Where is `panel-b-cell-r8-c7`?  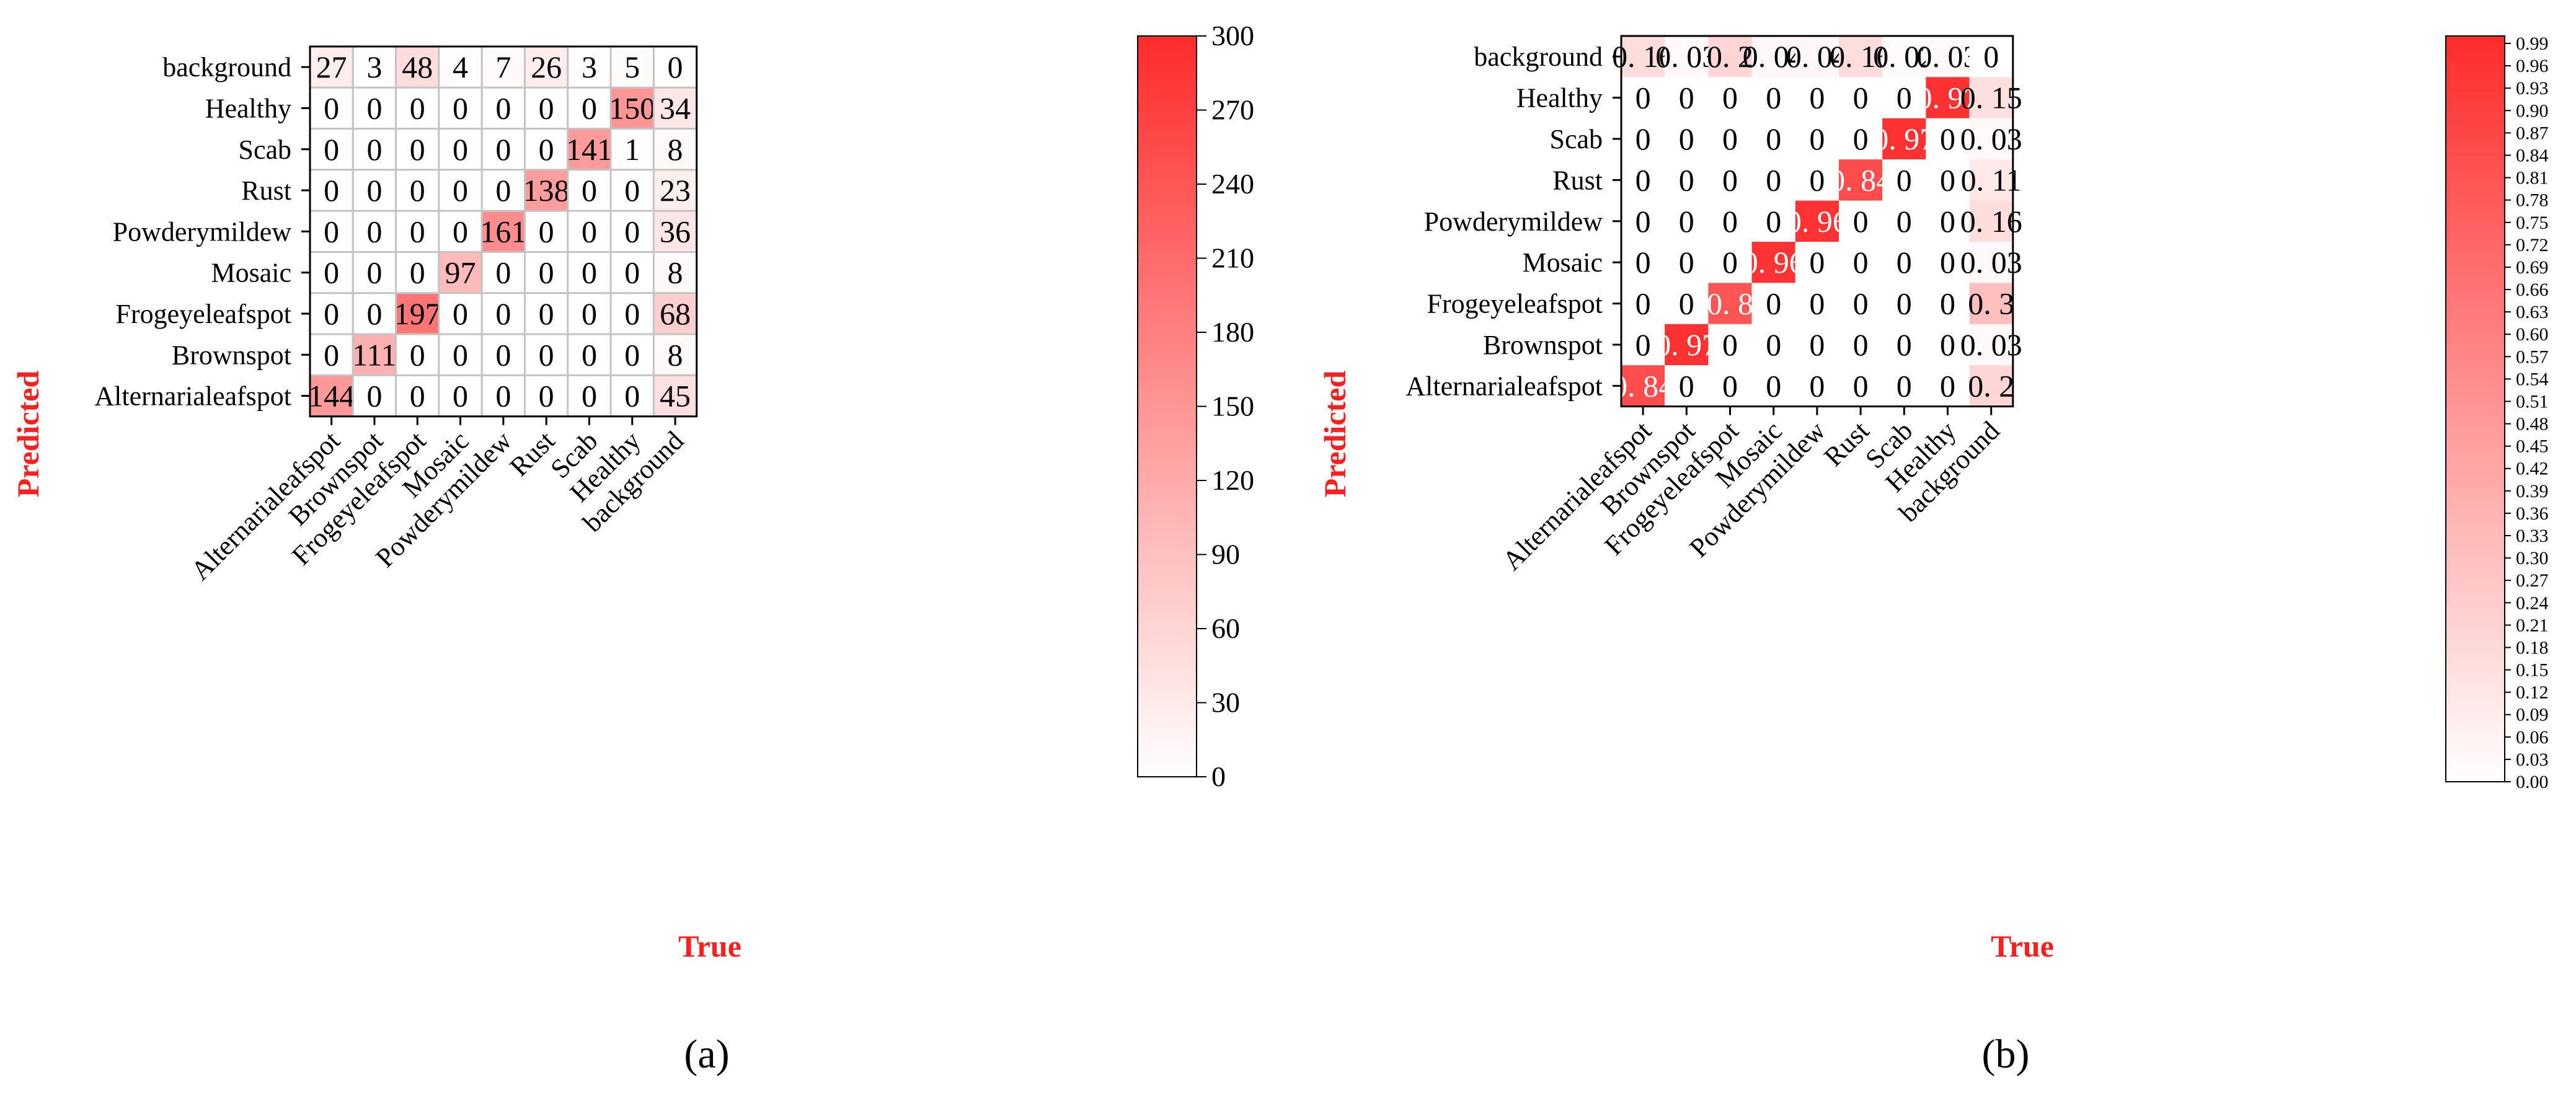 panel-b-cell-r8-c7 is located at coordinates (1948, 386).